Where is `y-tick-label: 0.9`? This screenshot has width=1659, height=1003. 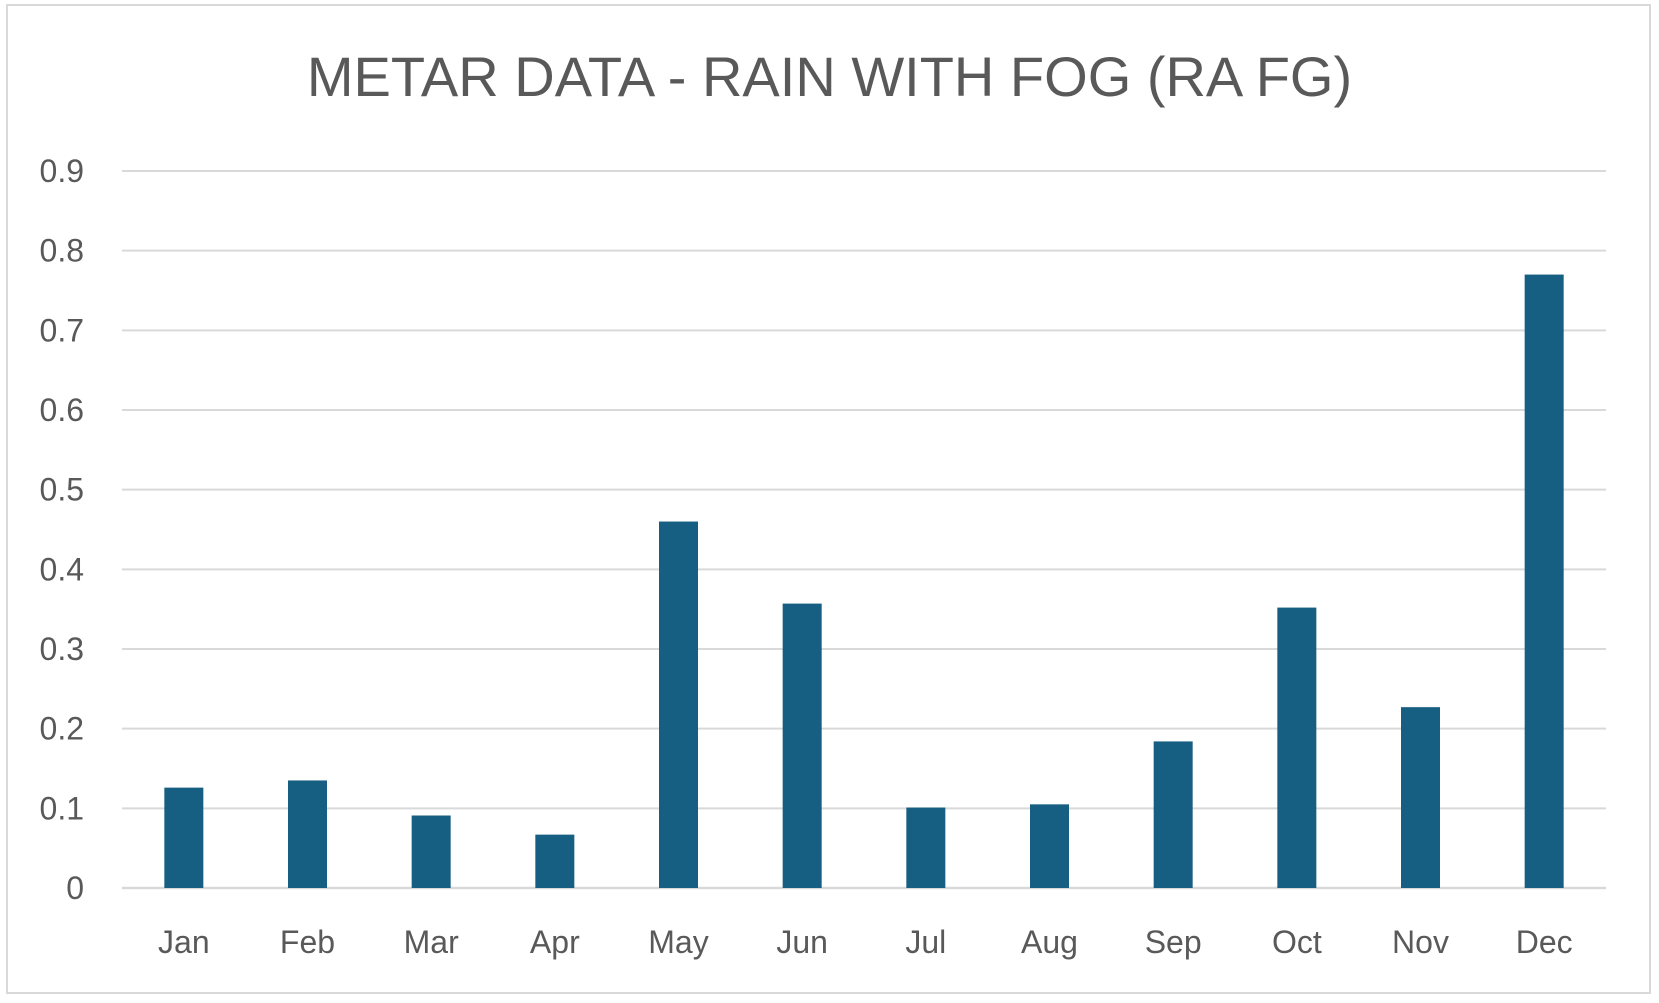 y-tick-label: 0.9 is located at coordinates (62, 171).